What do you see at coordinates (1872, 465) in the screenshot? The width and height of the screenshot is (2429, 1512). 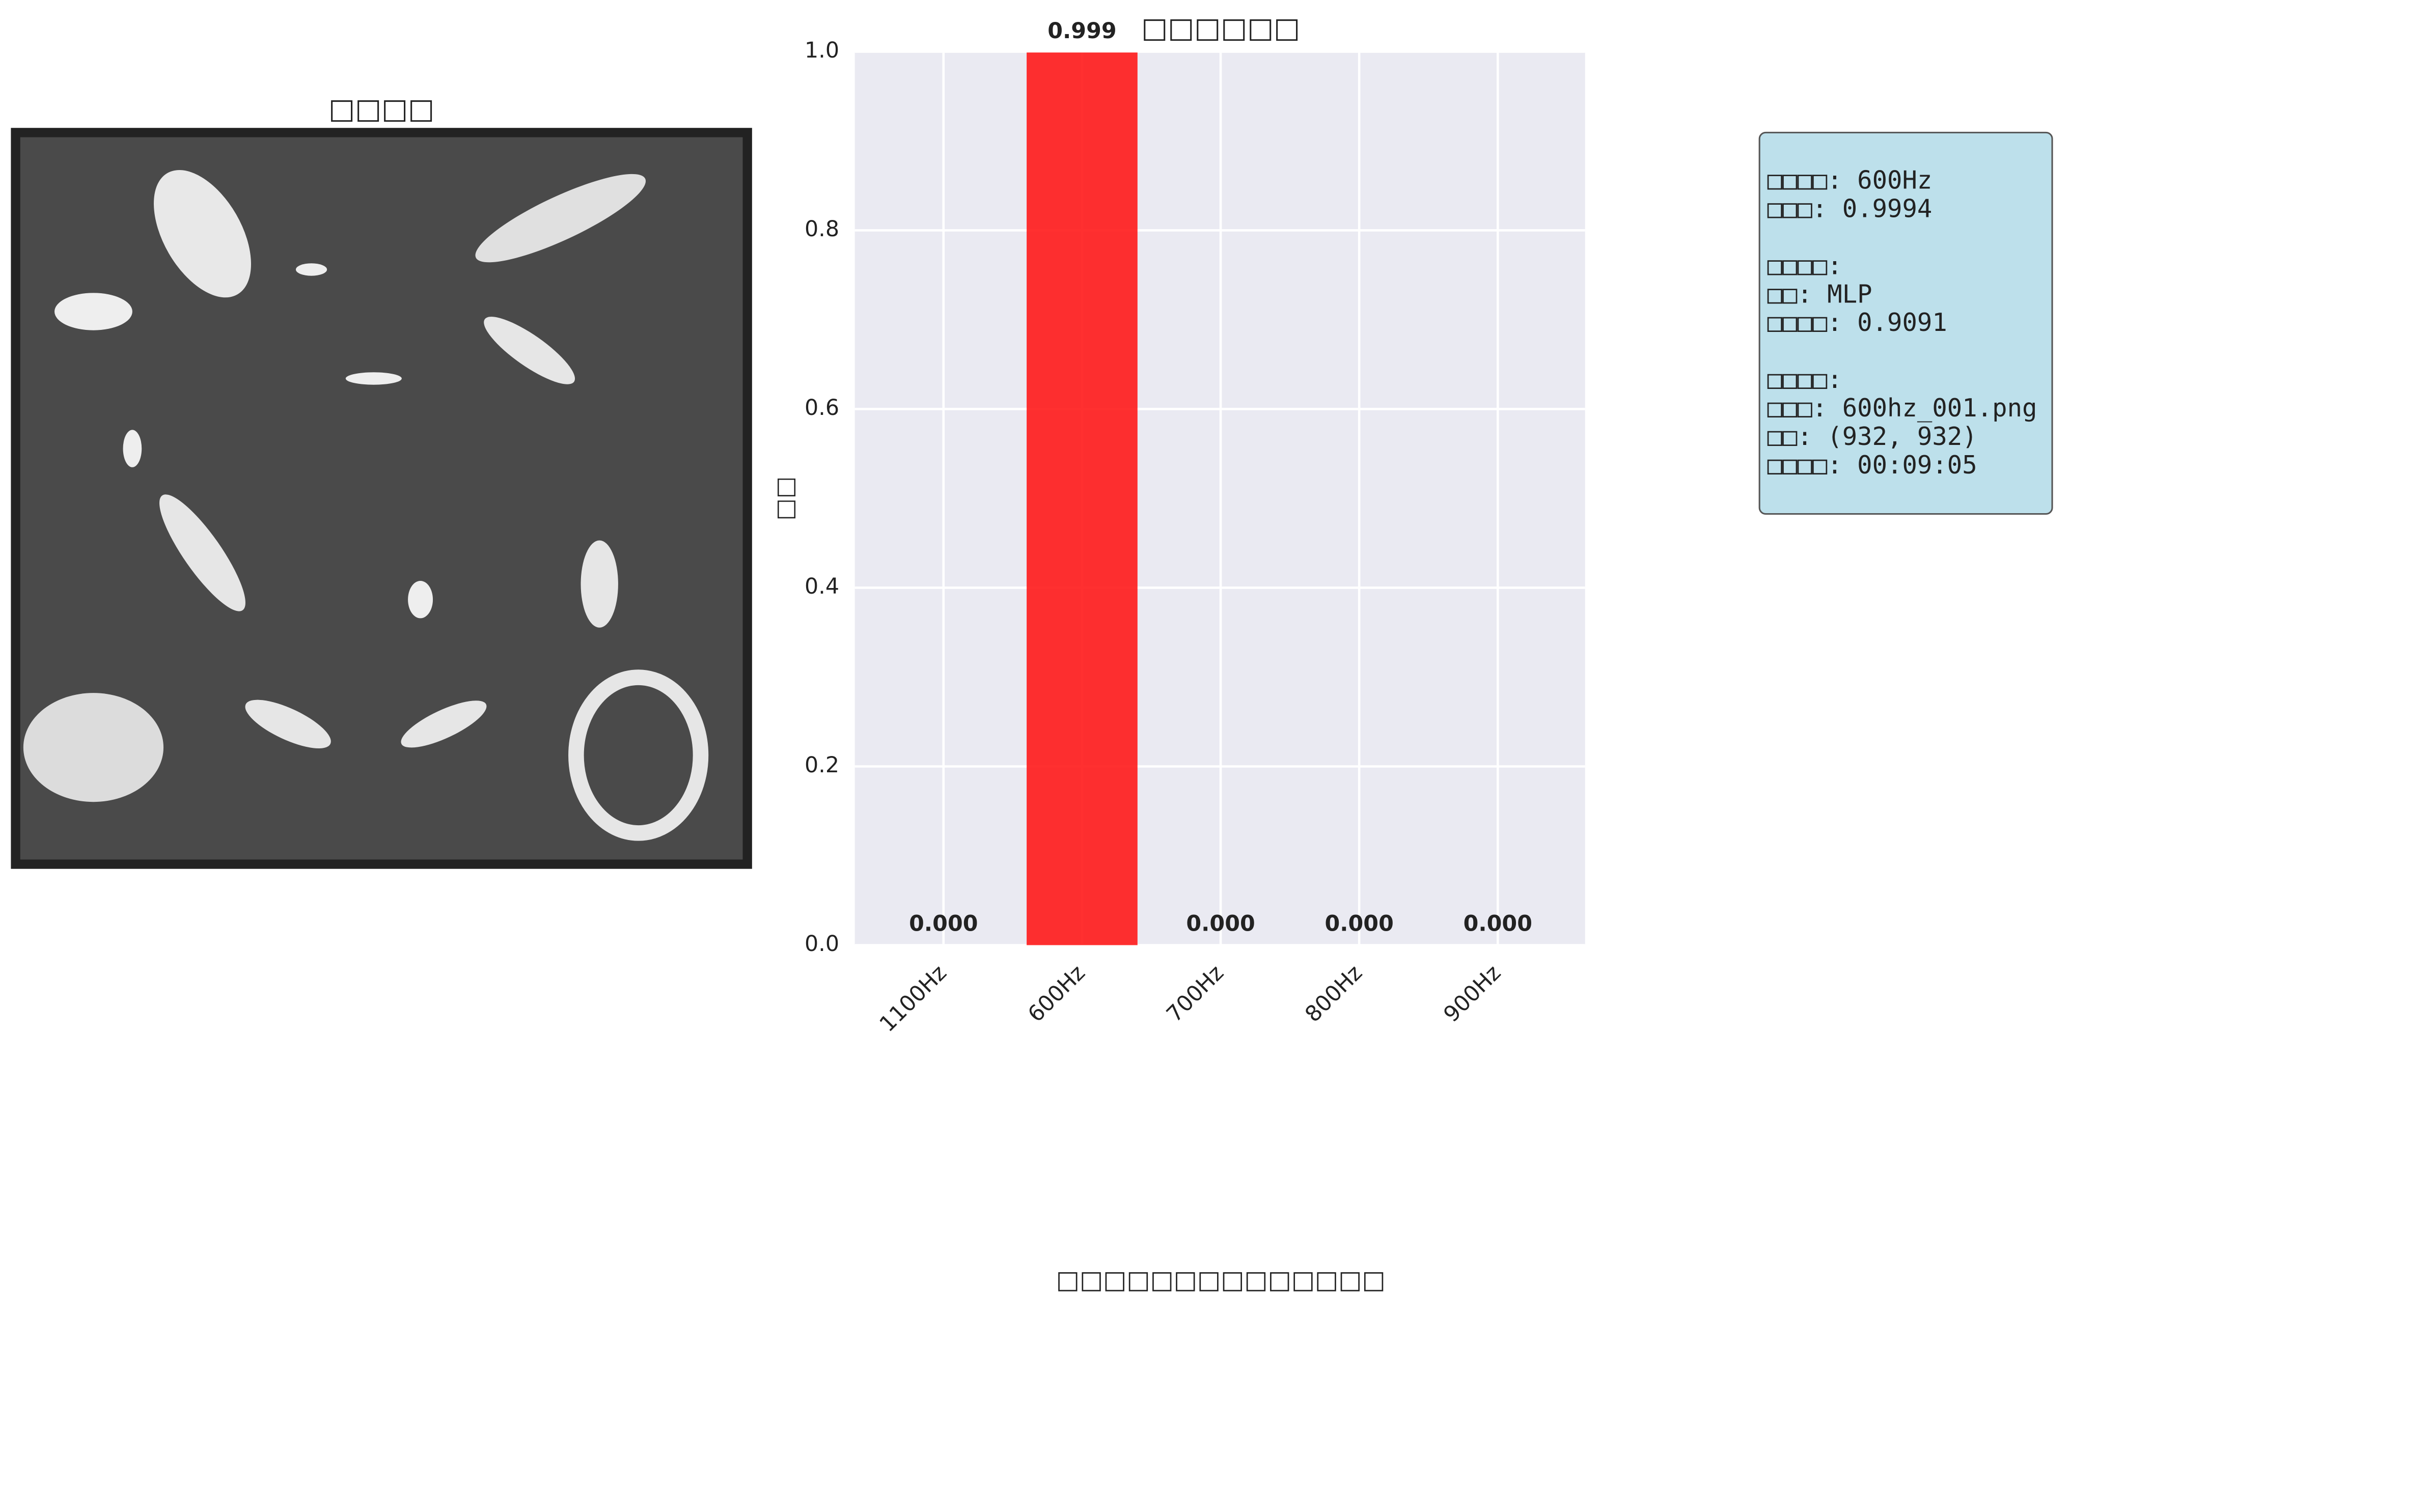 I see `info-line: □□□□: 00:09:05` at bounding box center [1872, 465].